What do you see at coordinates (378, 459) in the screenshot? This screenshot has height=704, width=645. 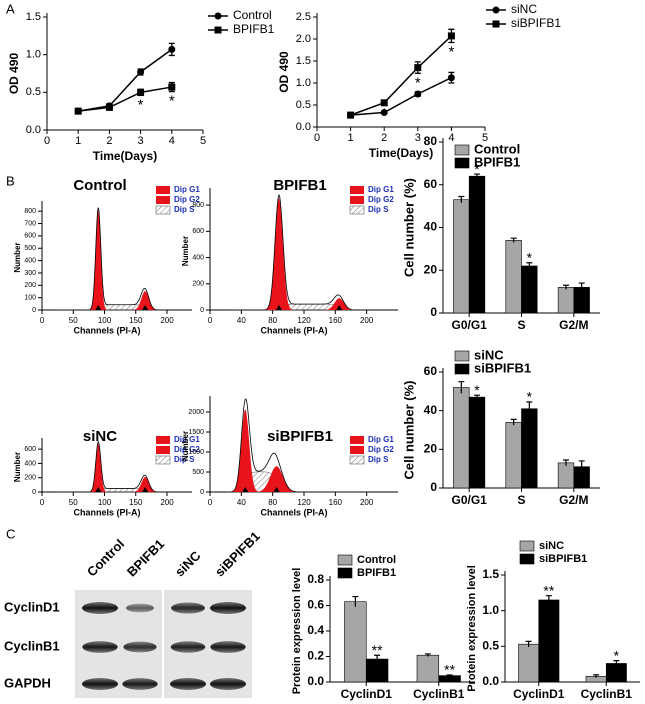 I see `legend-label: Dip S` at bounding box center [378, 459].